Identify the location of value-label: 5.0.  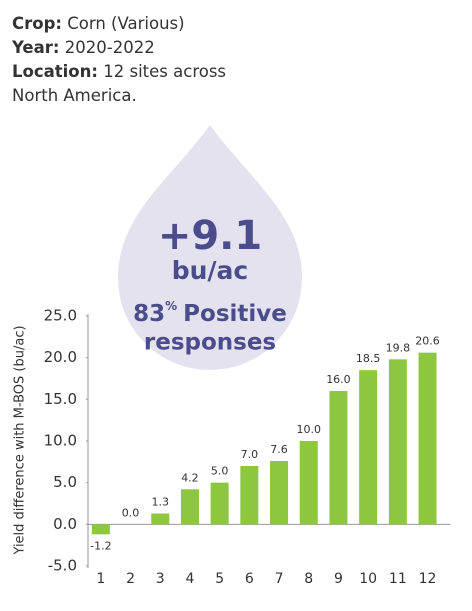
(220, 471).